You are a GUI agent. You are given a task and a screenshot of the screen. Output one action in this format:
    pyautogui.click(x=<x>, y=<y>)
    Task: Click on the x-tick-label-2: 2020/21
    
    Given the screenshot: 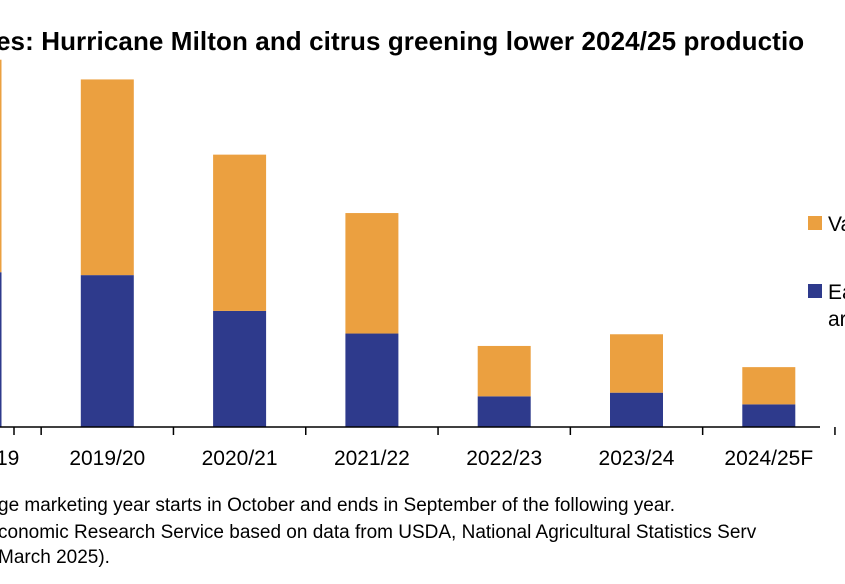 What is the action you would take?
    pyautogui.click(x=240, y=458)
    